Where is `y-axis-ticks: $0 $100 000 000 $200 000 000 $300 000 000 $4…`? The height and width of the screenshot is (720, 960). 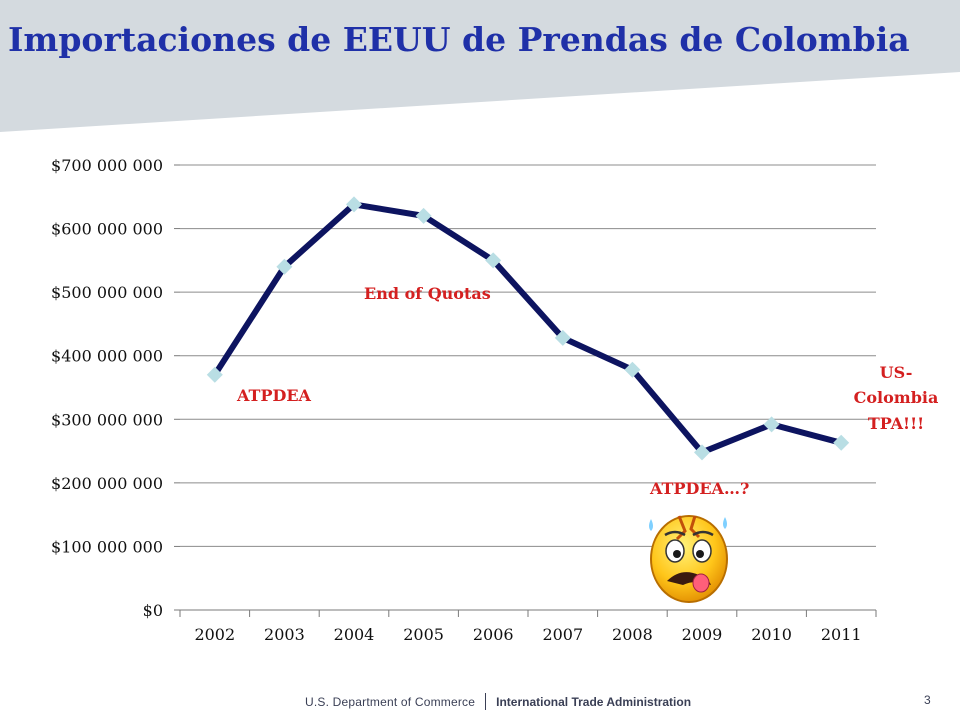
y-axis-ticks: $0 $100 000 000 $200 000 000 $300 000 000 $4… is located at coordinates (107, 388).